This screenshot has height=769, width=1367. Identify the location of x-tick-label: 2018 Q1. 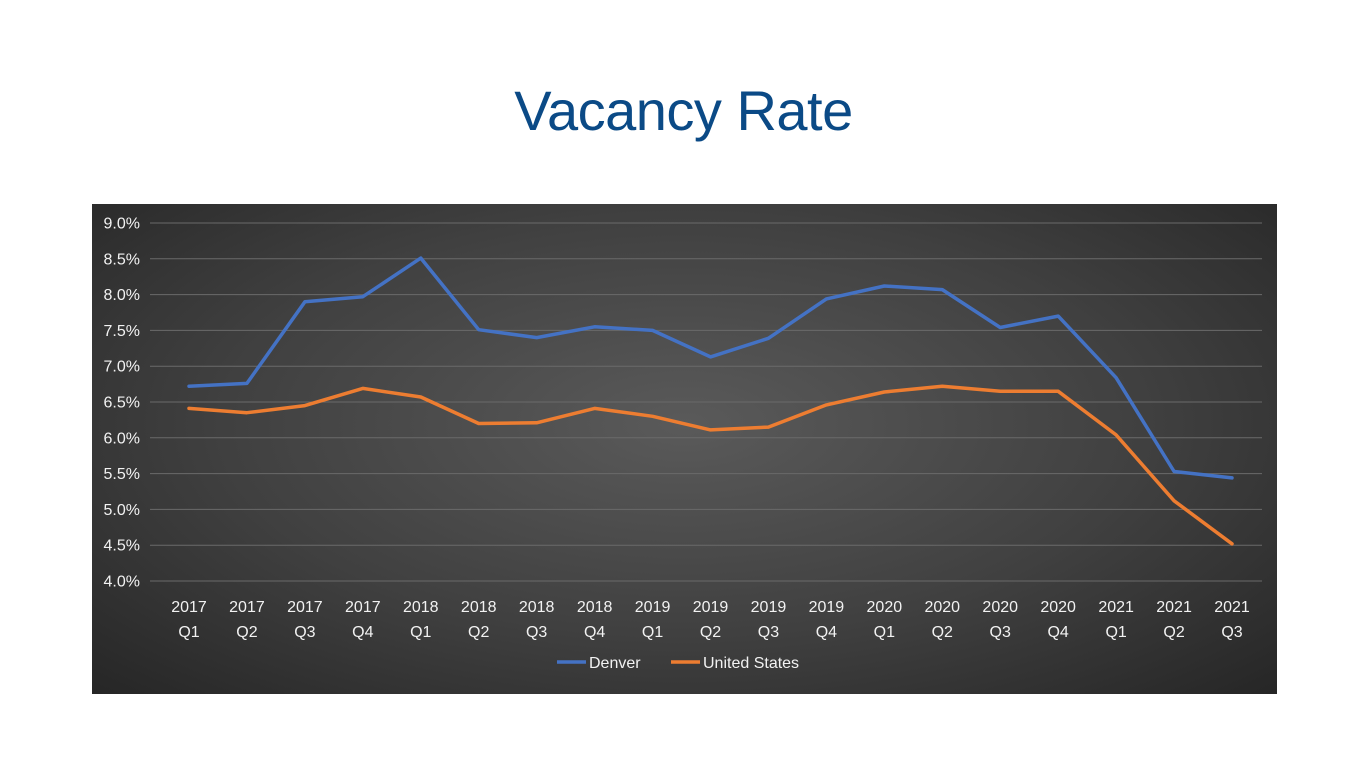
(421, 620).